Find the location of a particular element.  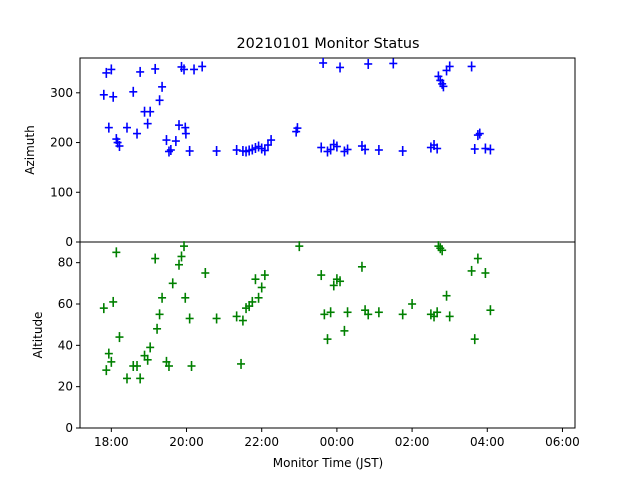

x-axis-label: Monitor Time (JST) is located at coordinates (328, 463).